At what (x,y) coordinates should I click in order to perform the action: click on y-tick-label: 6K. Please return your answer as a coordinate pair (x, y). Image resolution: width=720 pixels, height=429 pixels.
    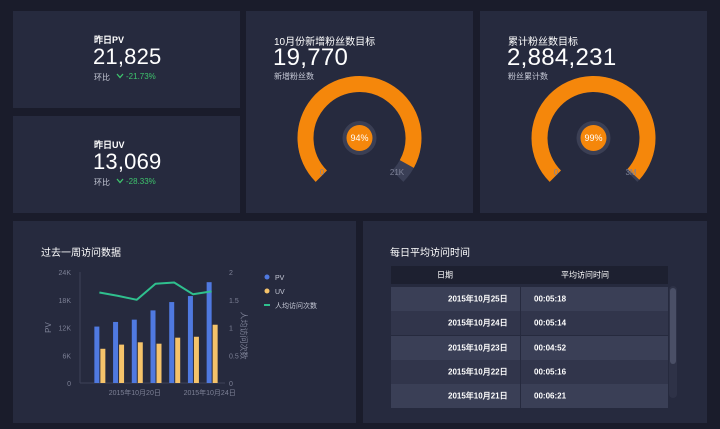
    Looking at the image, I should click on (66, 356).